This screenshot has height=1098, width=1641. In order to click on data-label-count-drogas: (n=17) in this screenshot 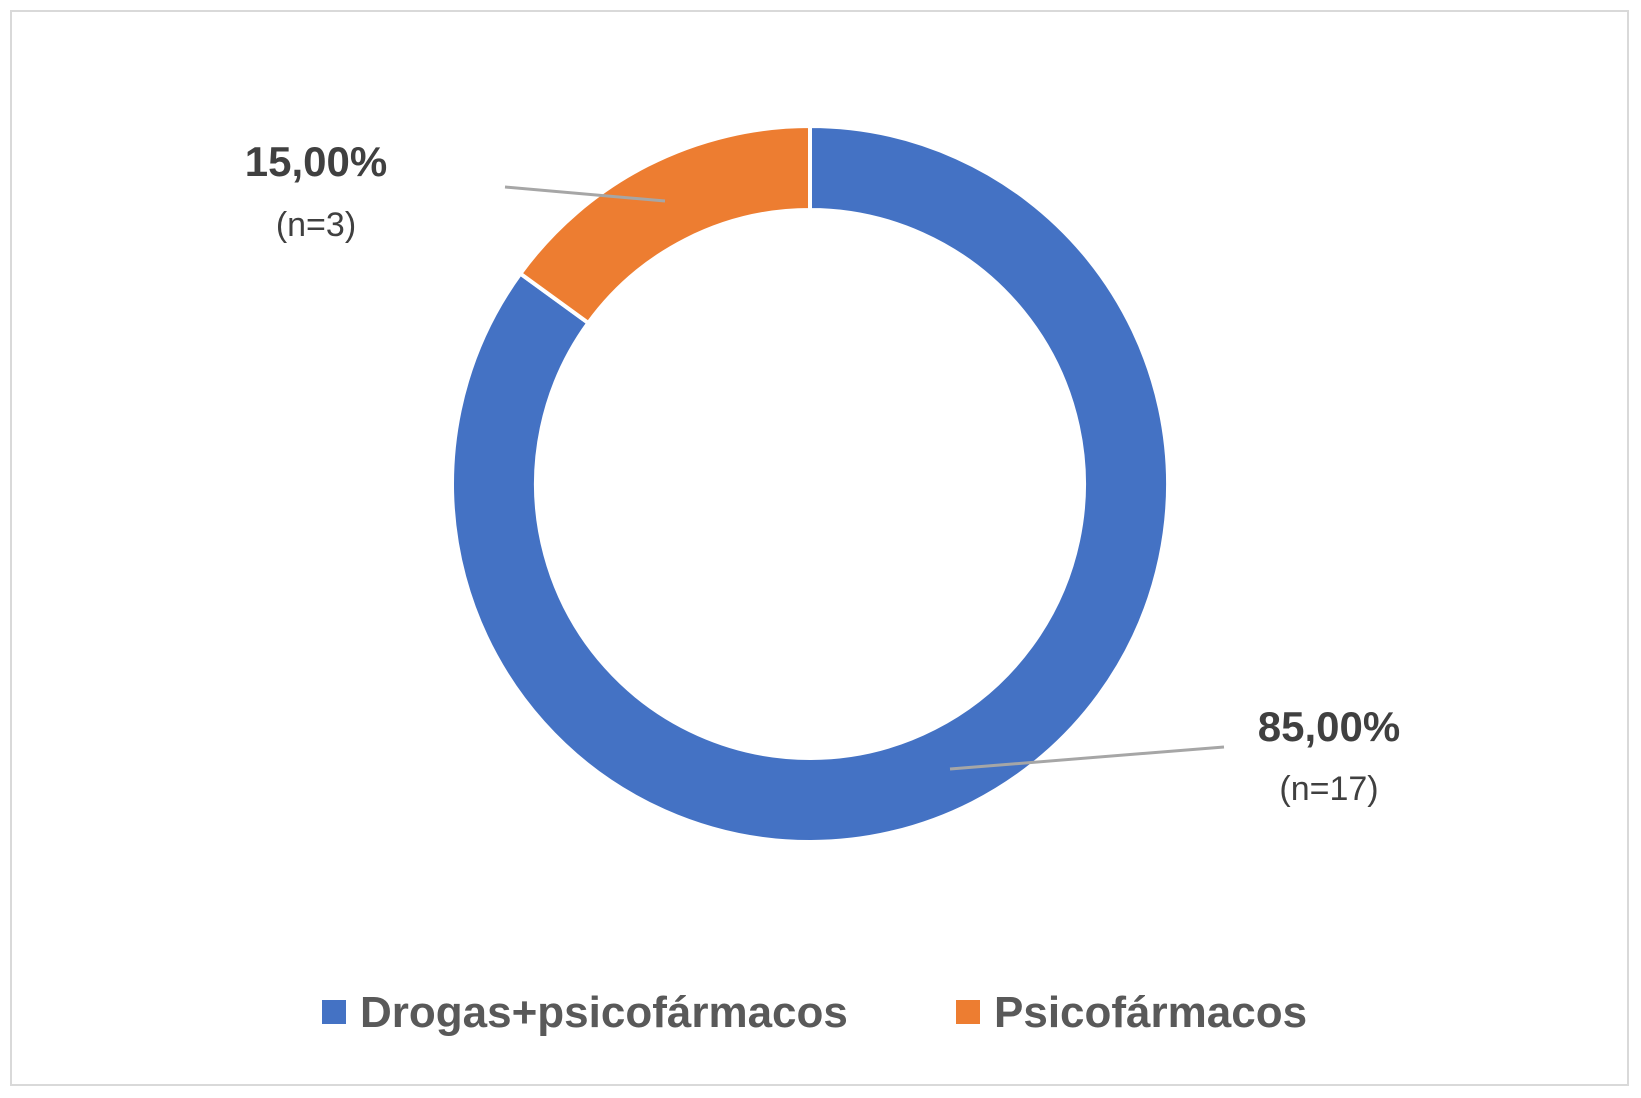, I will do `click(1328, 789)`.